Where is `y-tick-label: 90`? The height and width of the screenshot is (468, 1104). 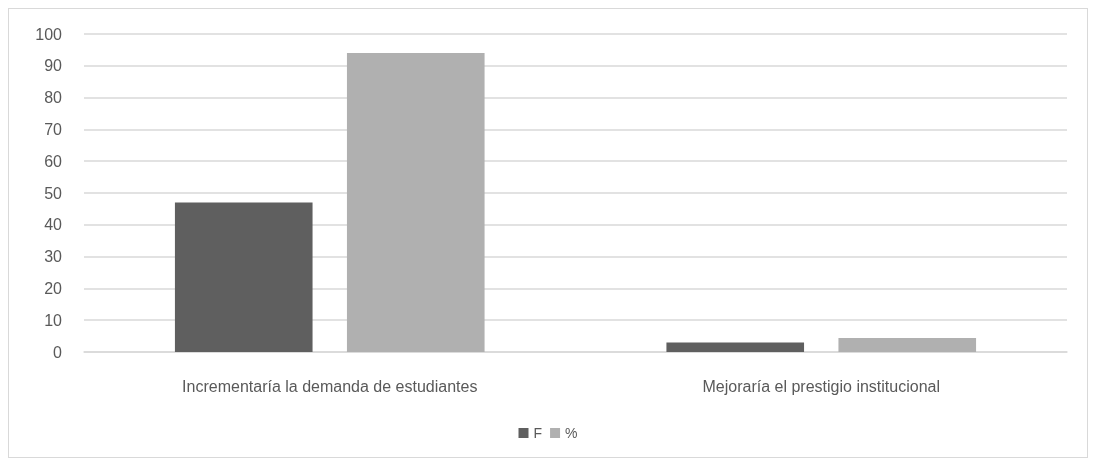
y-tick-label: 90 is located at coordinates (53, 66).